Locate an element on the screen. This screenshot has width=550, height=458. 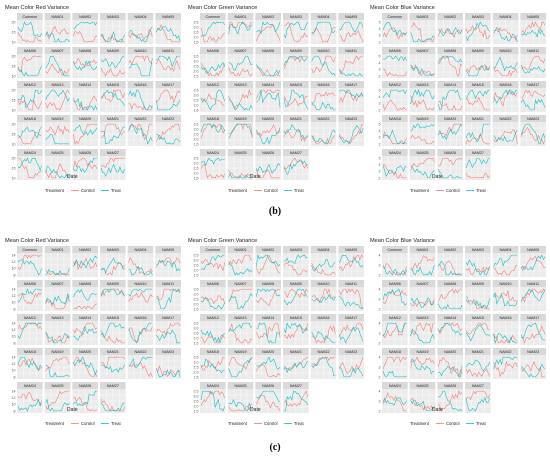
y-tick-label: 2 is located at coordinates (380, 343).